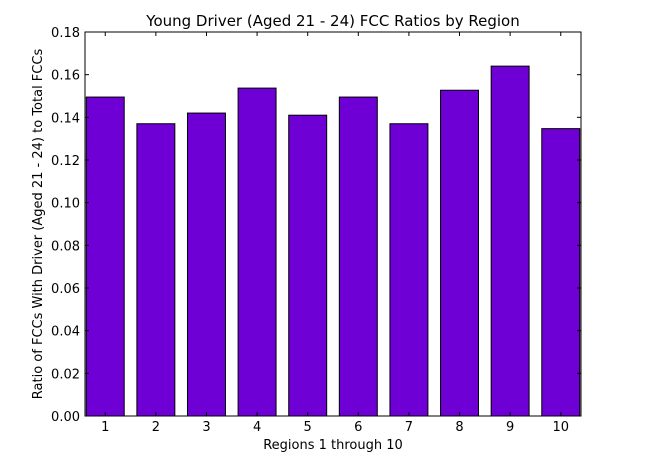 The image size is (656, 472). I want to click on x-tick-label: 3, so click(206, 427).